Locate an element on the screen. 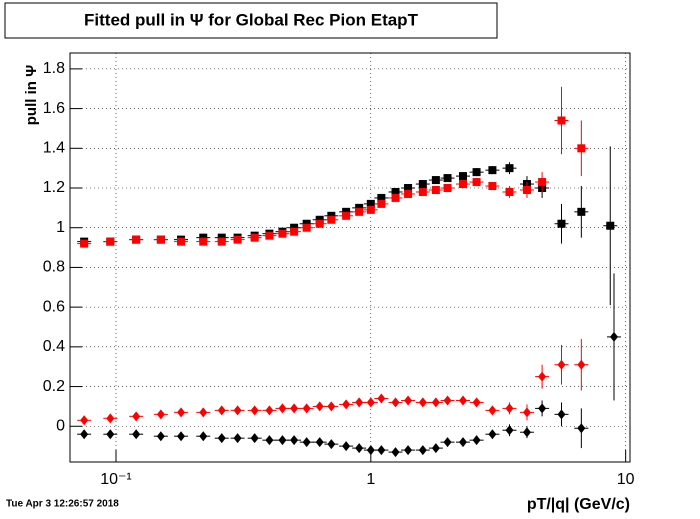 This screenshot has height=519, width=700. y-tick-label: 1.8 is located at coordinates (54, 68).